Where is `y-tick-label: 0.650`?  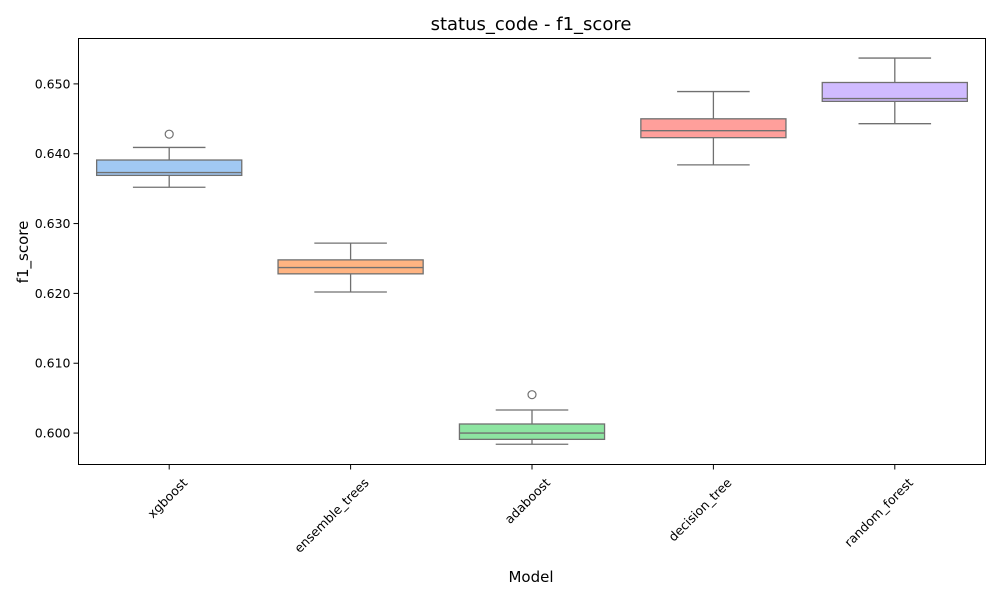 y-tick-label: 0.650 is located at coordinates (53, 83).